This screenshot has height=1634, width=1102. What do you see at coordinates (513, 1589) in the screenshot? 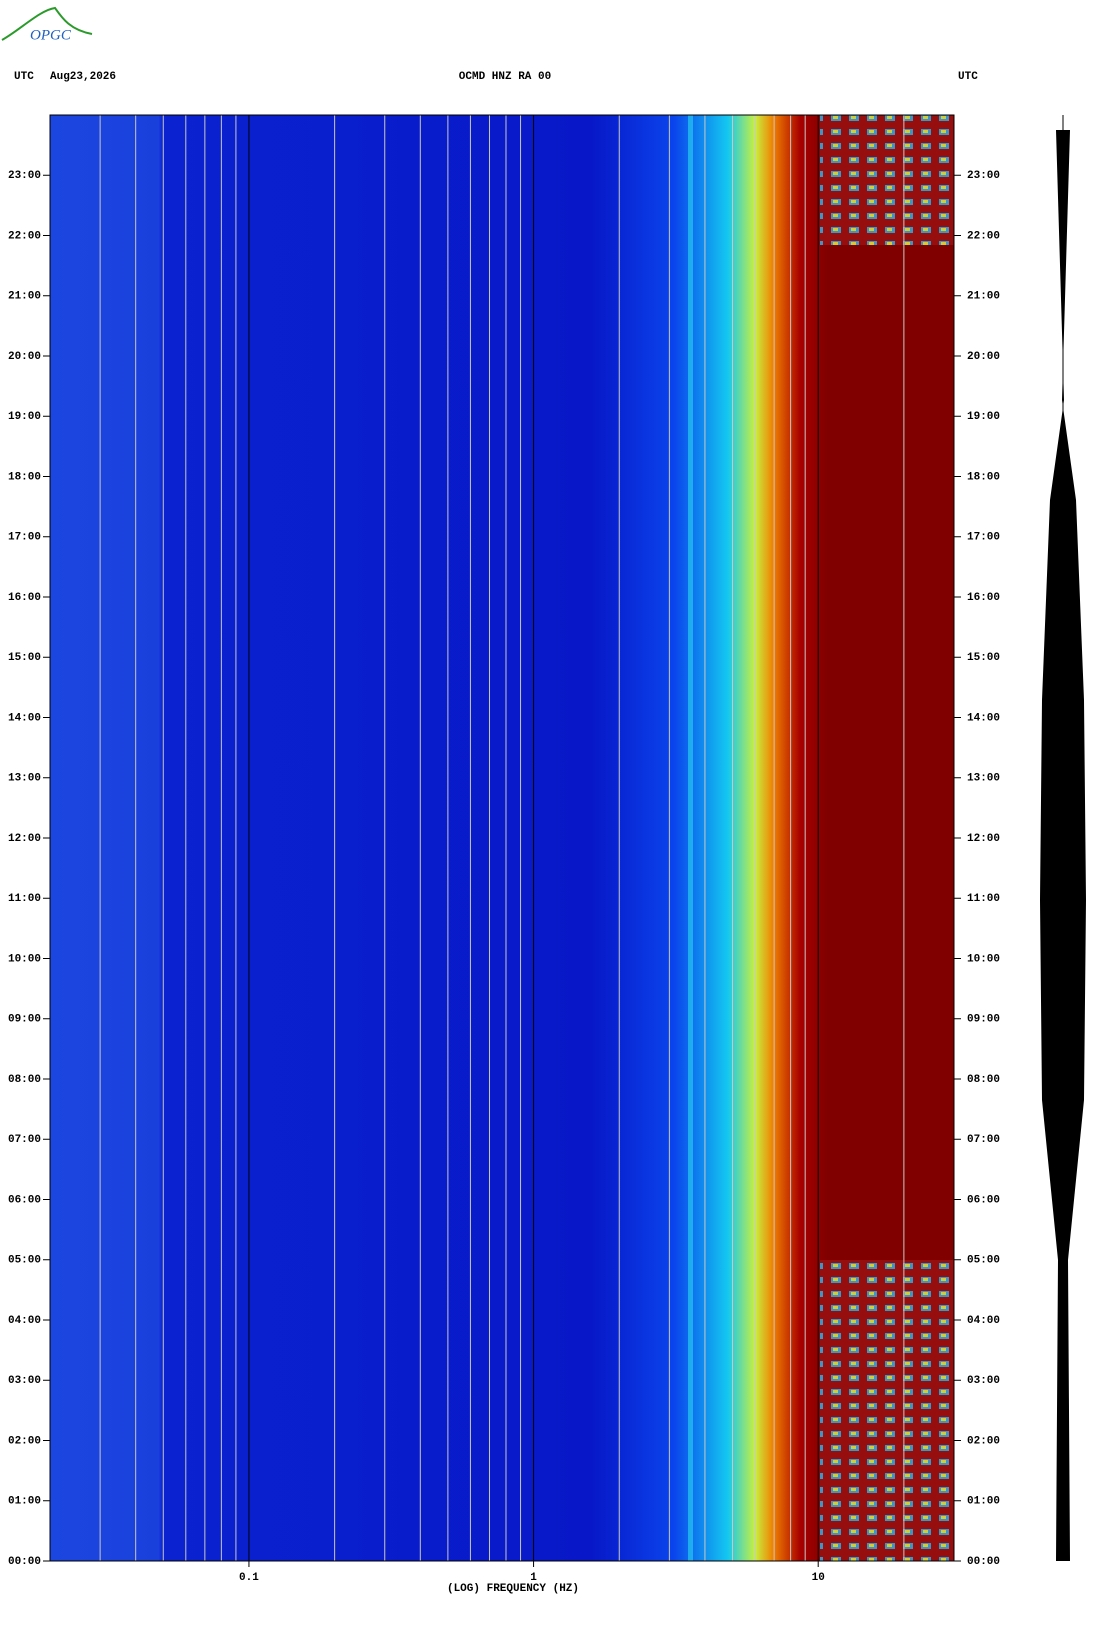
I see `x-axis-label: (LOG) FREQUENCY (HZ)` at bounding box center [513, 1589].